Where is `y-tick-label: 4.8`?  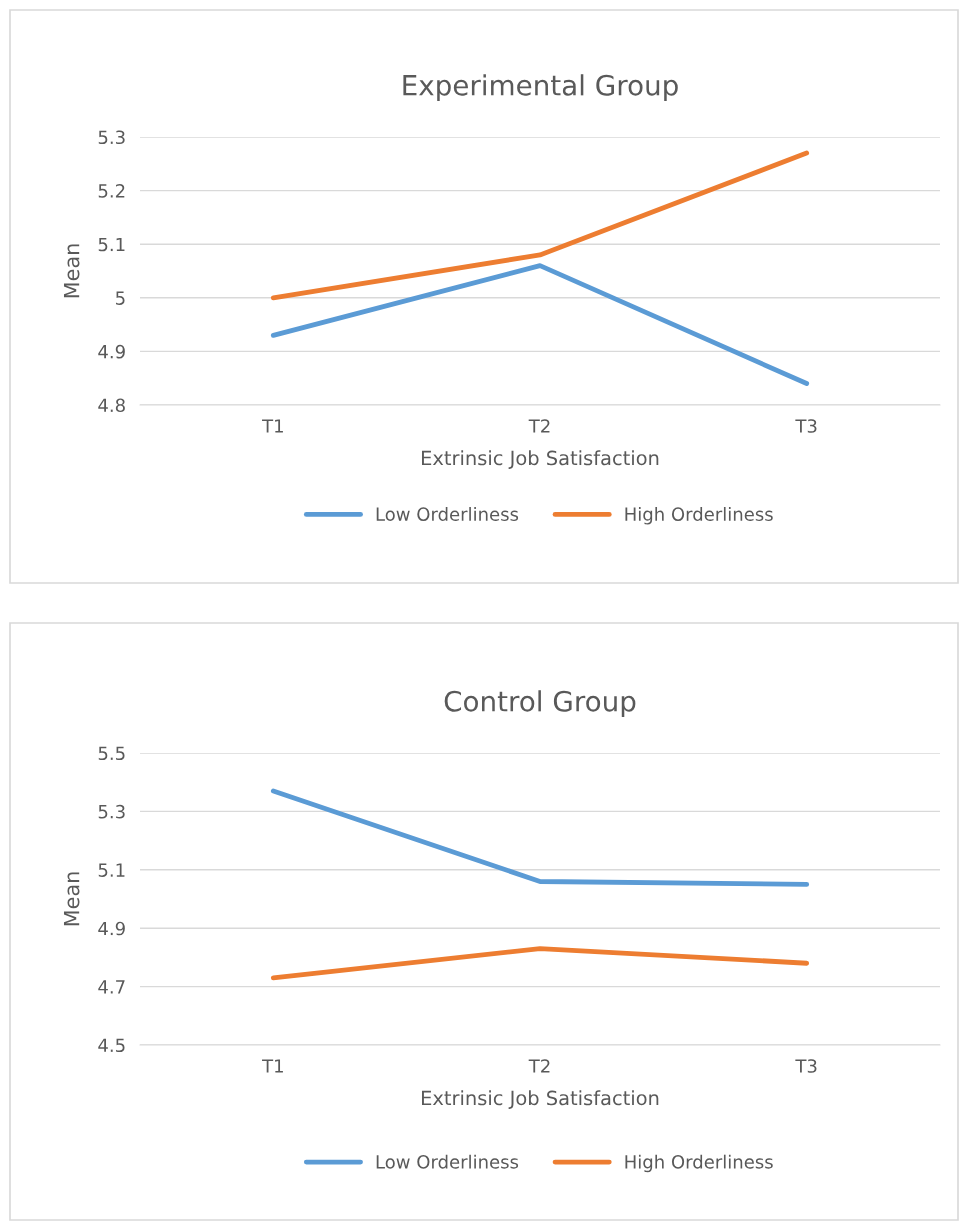 y-tick-label: 4.8 is located at coordinates (111, 405).